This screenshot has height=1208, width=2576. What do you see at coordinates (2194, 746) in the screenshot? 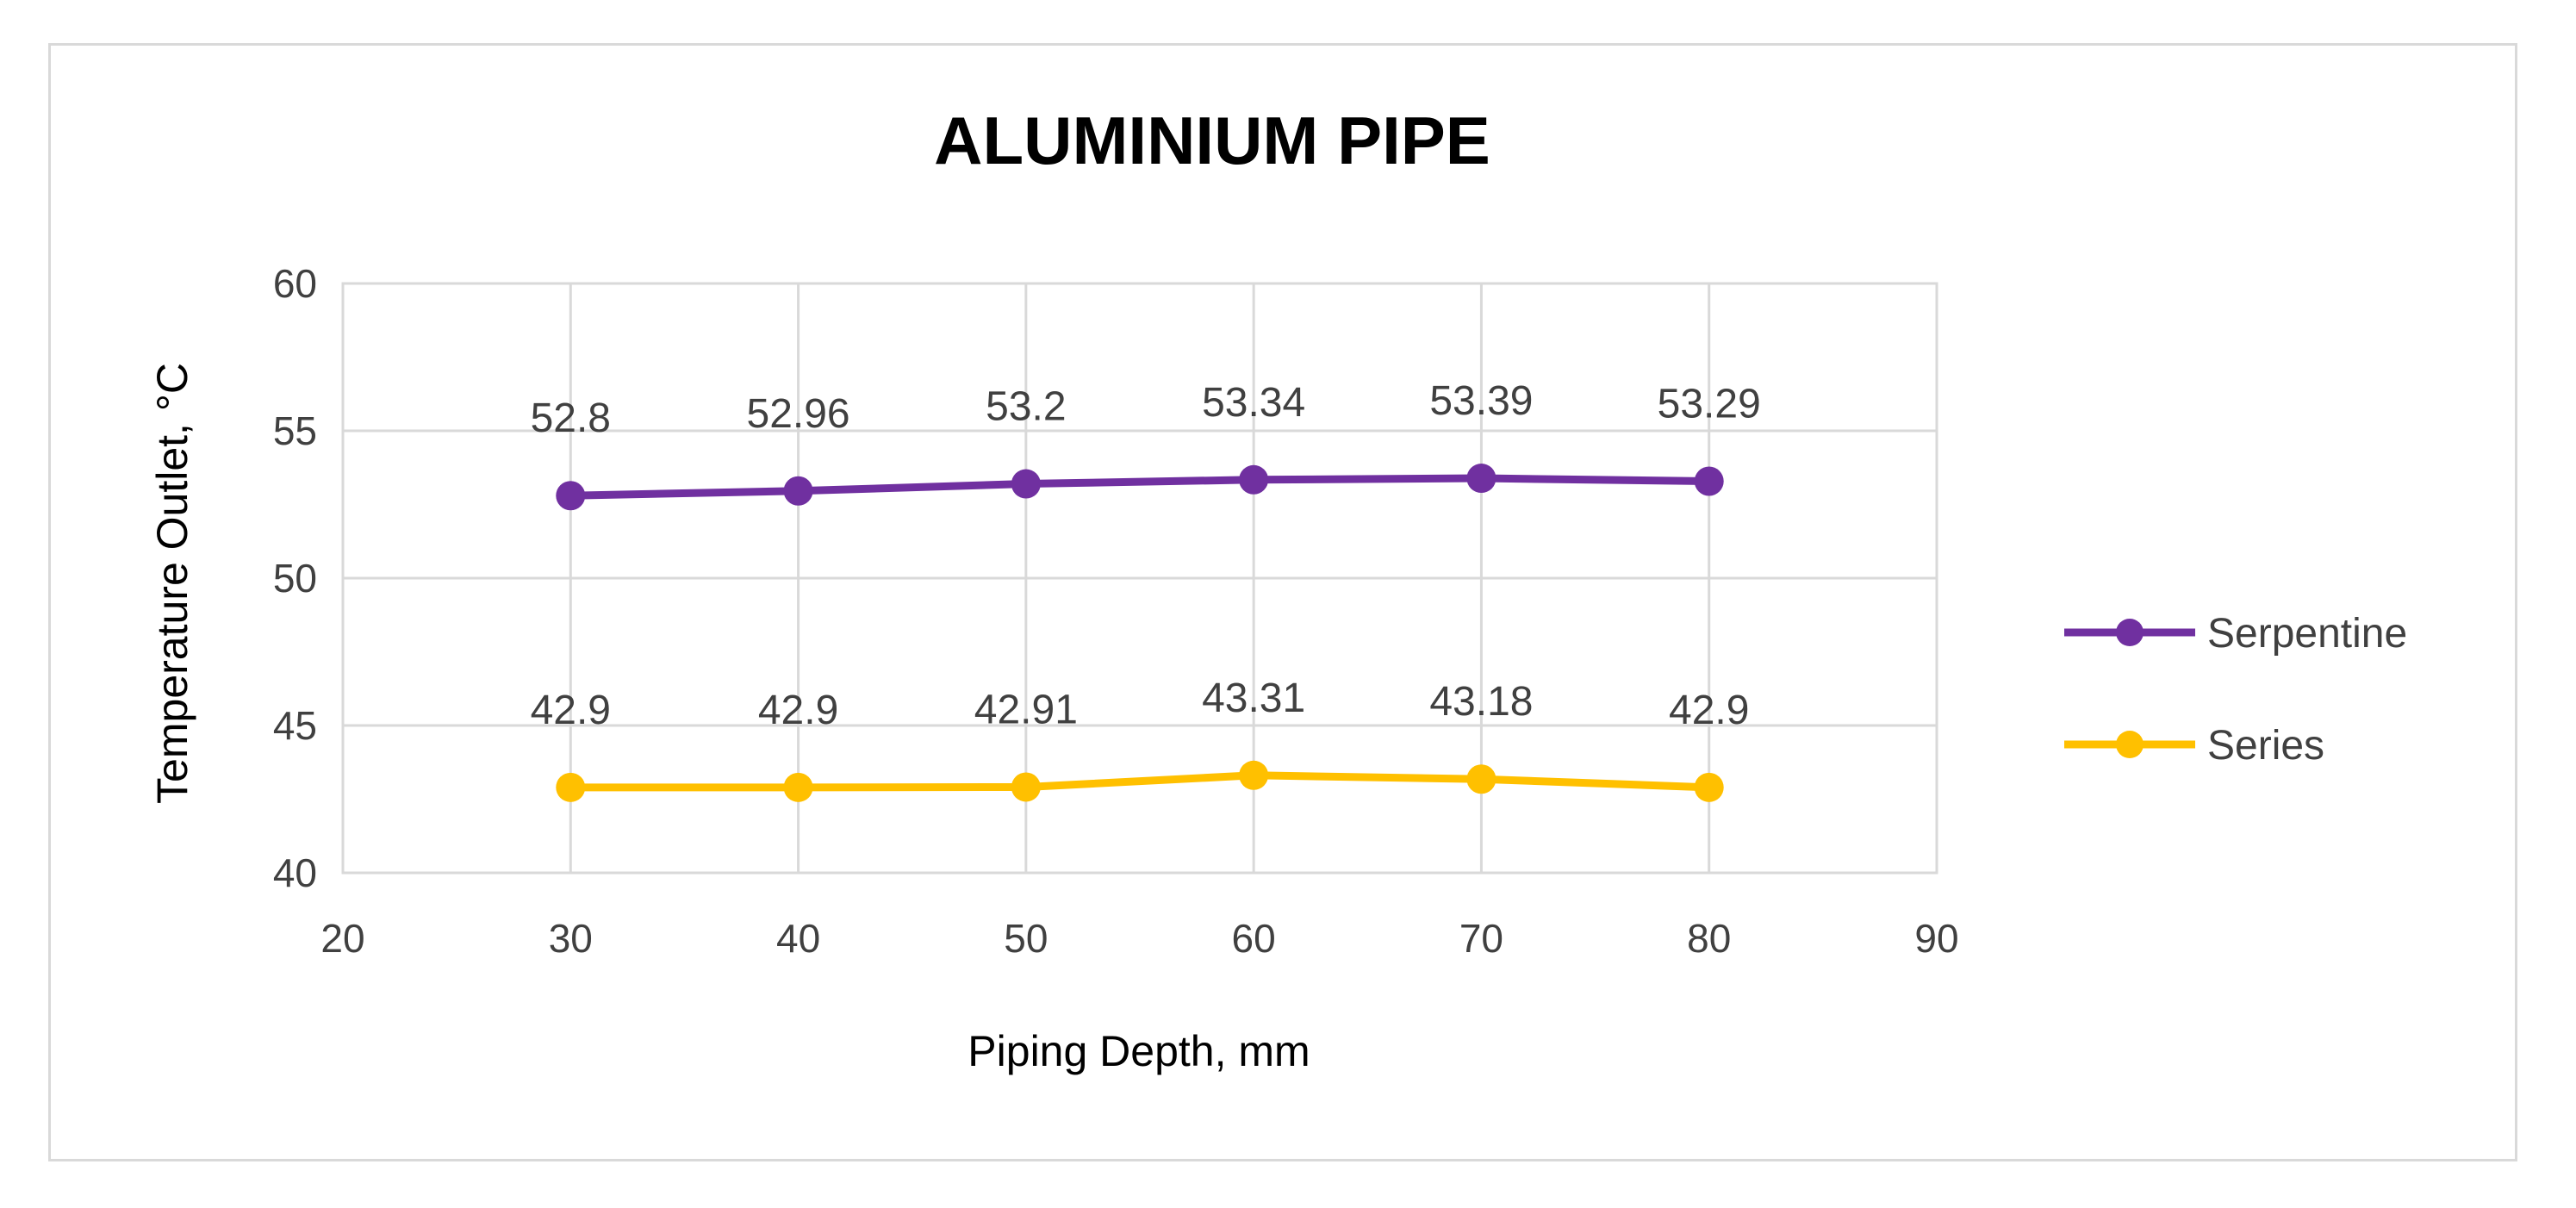
I see `legend-entry-series: Series` at bounding box center [2194, 746].